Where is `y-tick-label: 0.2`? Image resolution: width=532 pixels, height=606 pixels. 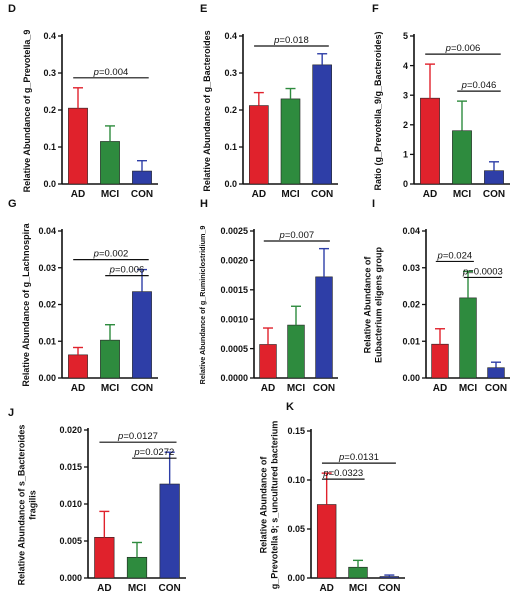
y-tick-label: 0.2 is located at coordinates (230, 110).